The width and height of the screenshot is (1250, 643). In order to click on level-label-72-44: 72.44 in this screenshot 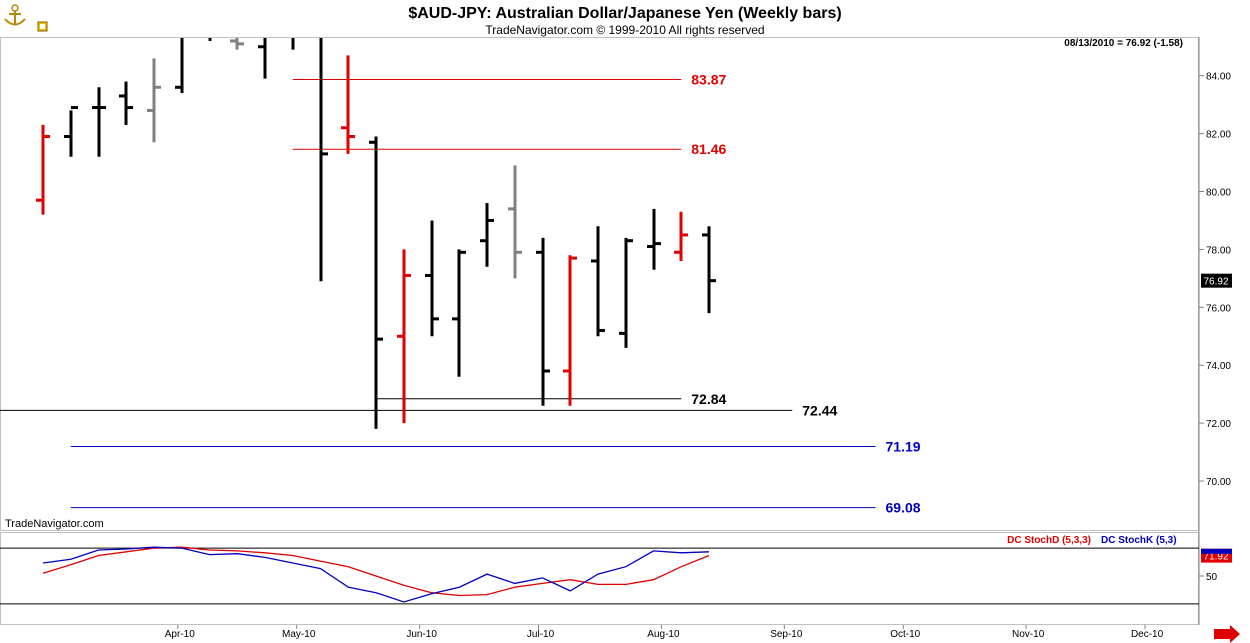, I will do `click(819, 410)`.